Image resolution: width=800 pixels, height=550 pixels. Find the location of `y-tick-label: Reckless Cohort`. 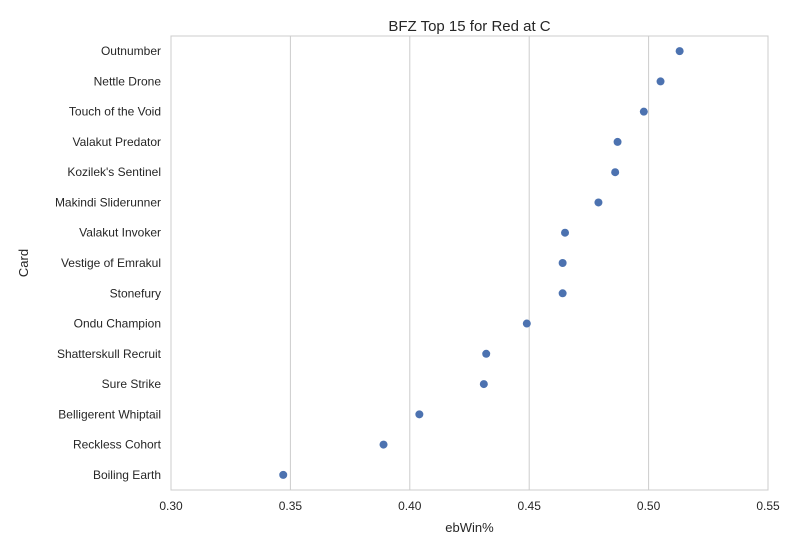

y-tick-label: Reckless Cohort is located at coordinates (117, 445).